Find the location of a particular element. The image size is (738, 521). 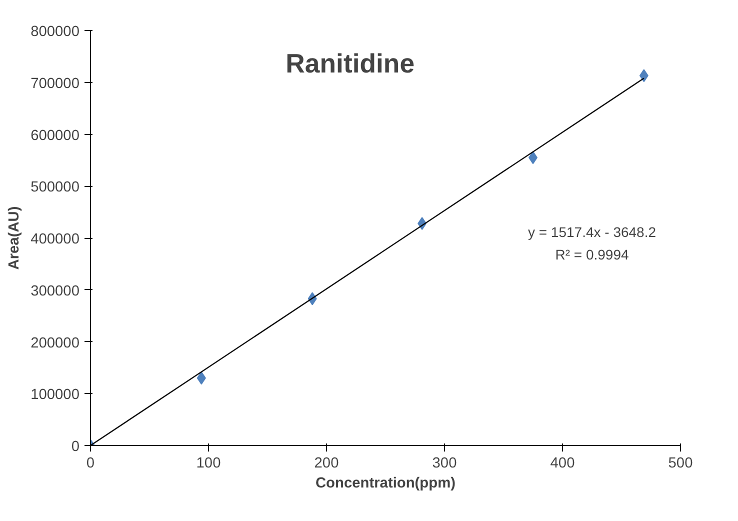

y-tick-label: 100000 is located at coordinates (55, 395).